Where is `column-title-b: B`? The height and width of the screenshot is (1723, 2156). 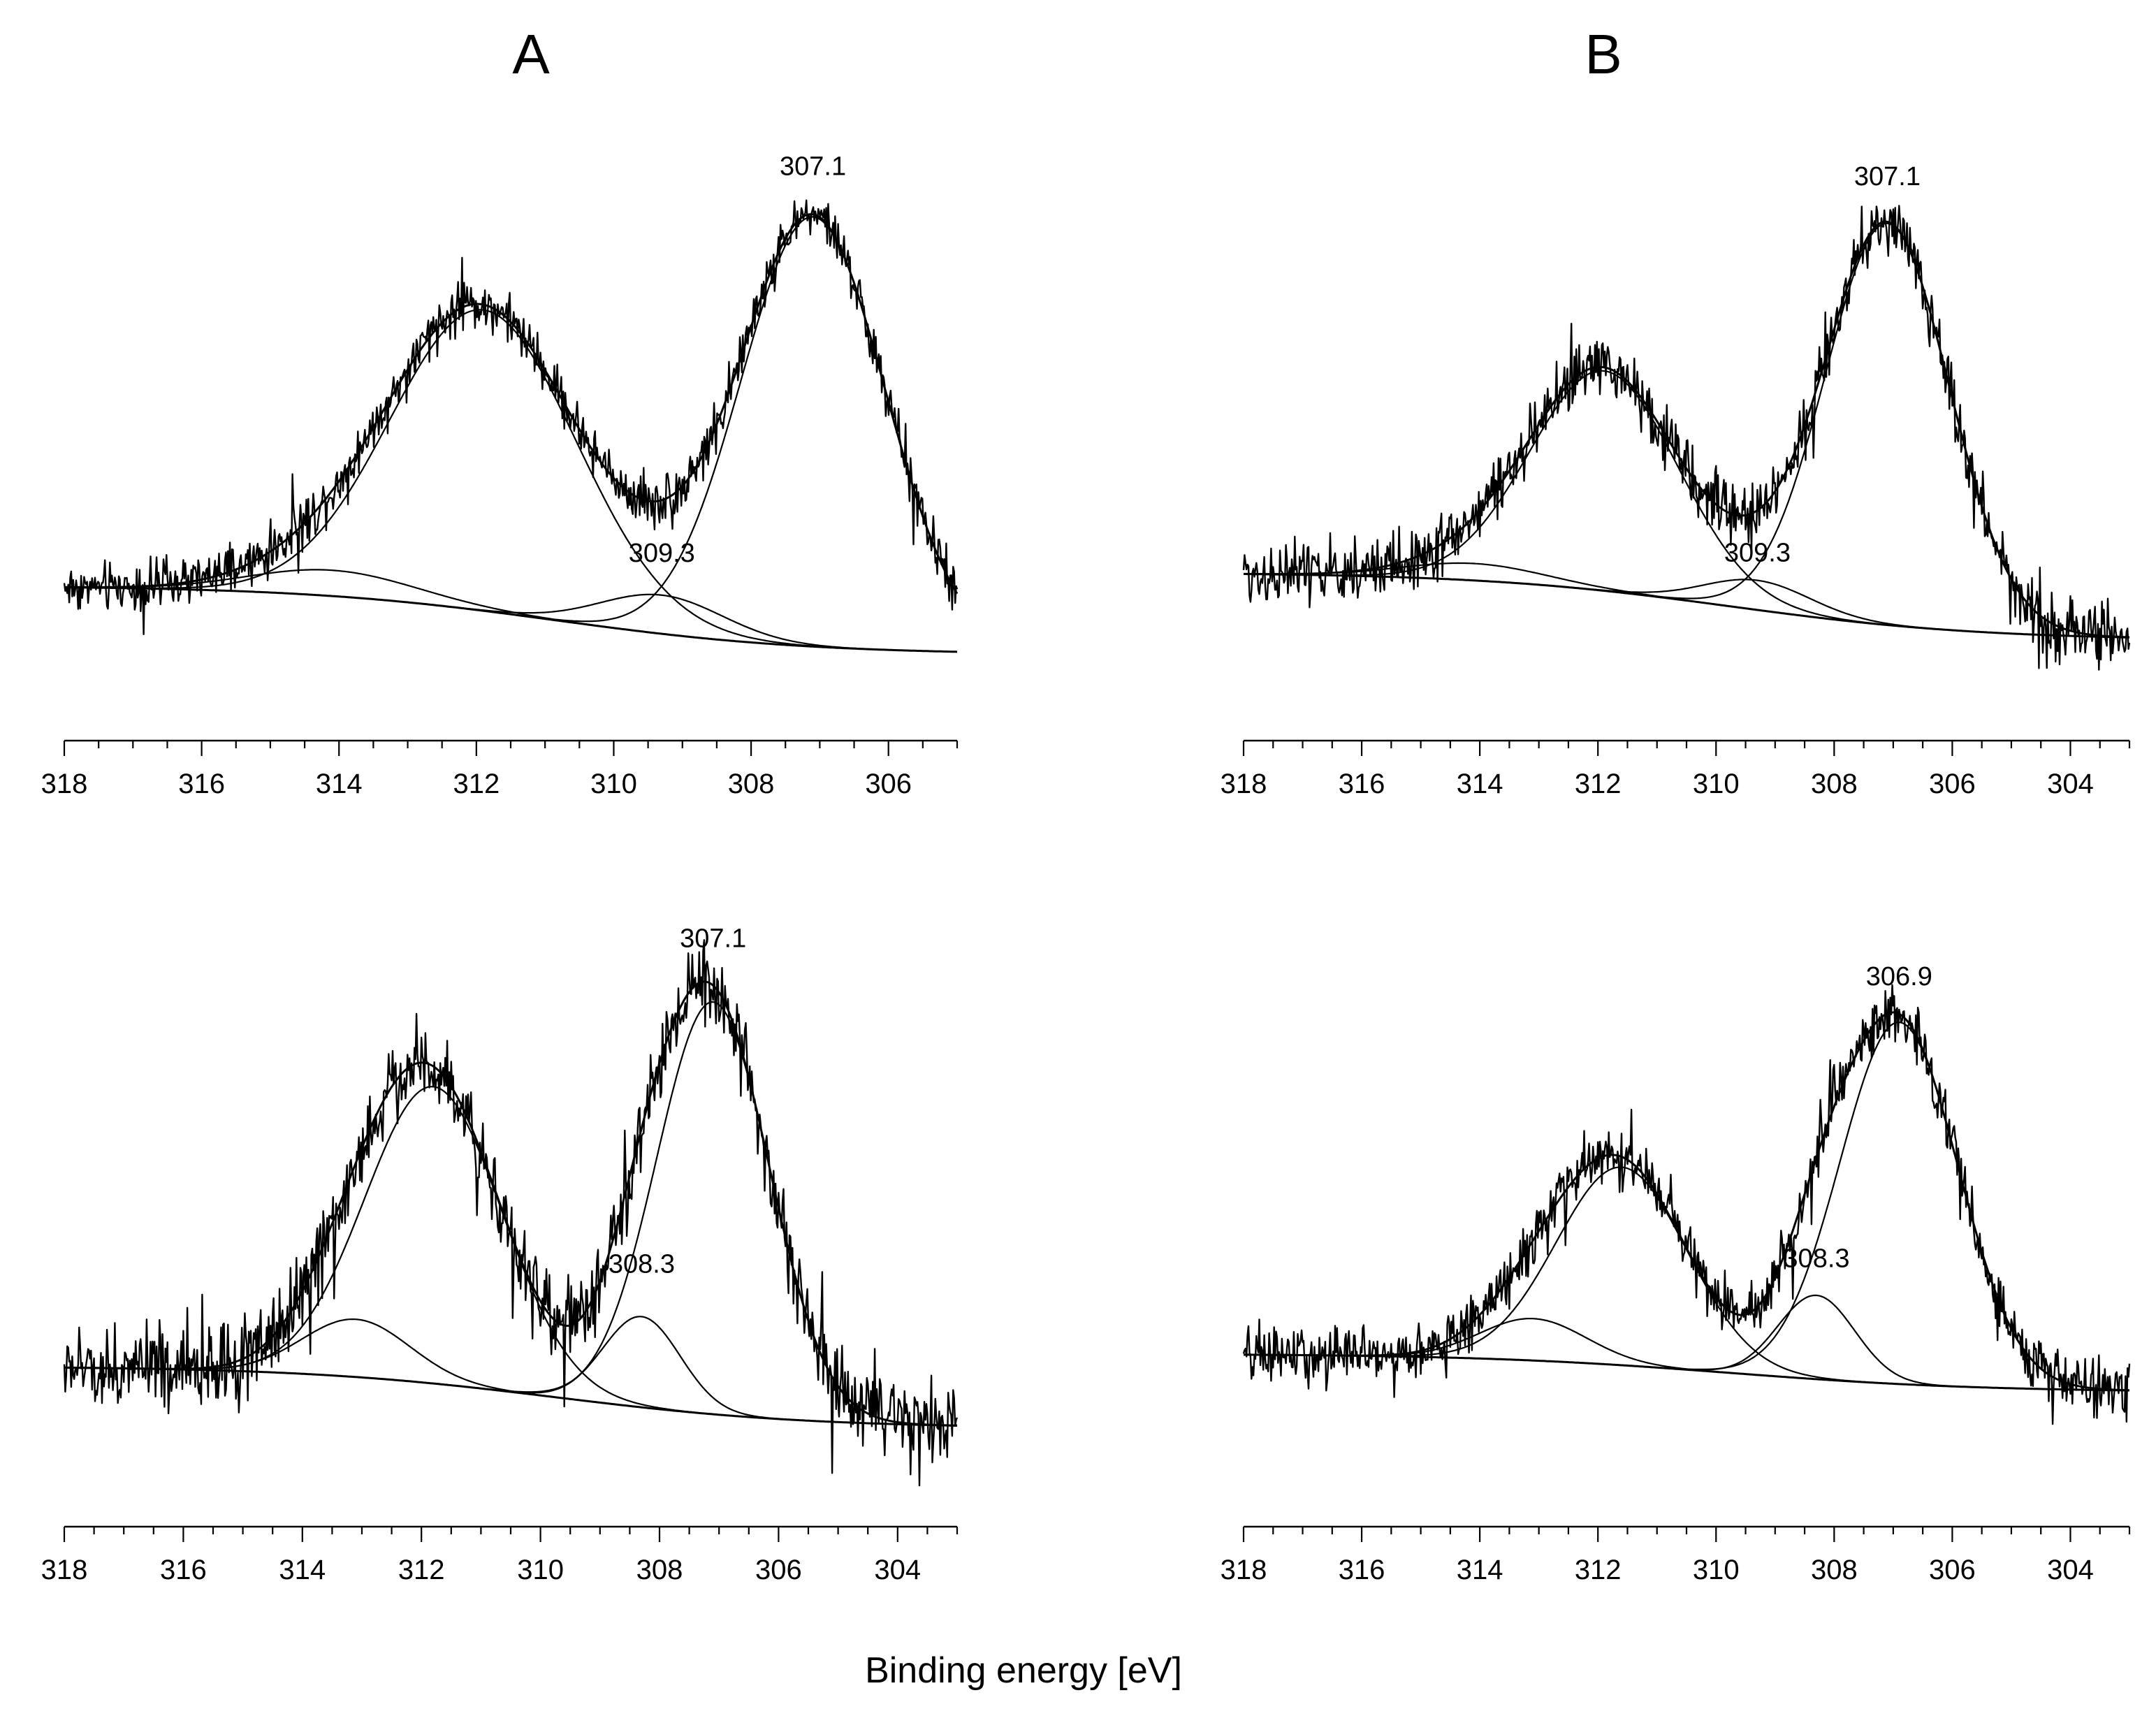
column-title-b: B is located at coordinates (1604, 54).